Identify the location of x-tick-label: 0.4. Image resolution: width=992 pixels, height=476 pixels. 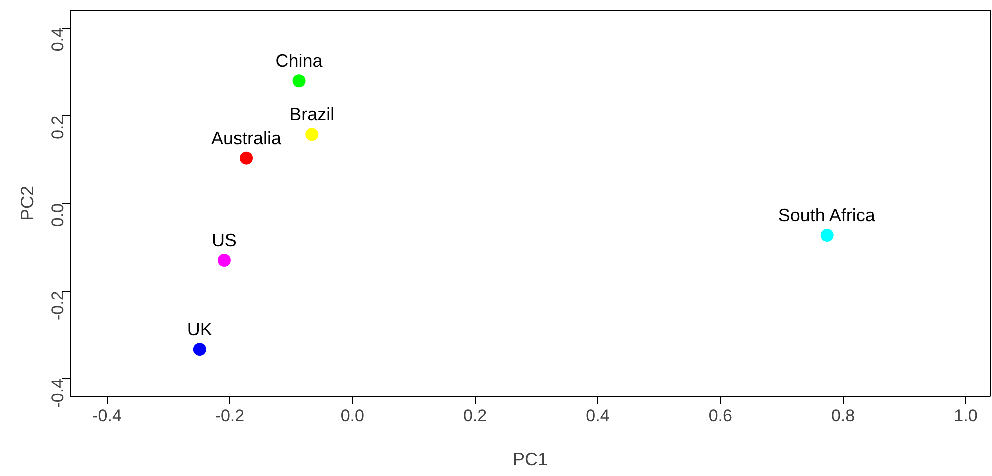
(598, 416).